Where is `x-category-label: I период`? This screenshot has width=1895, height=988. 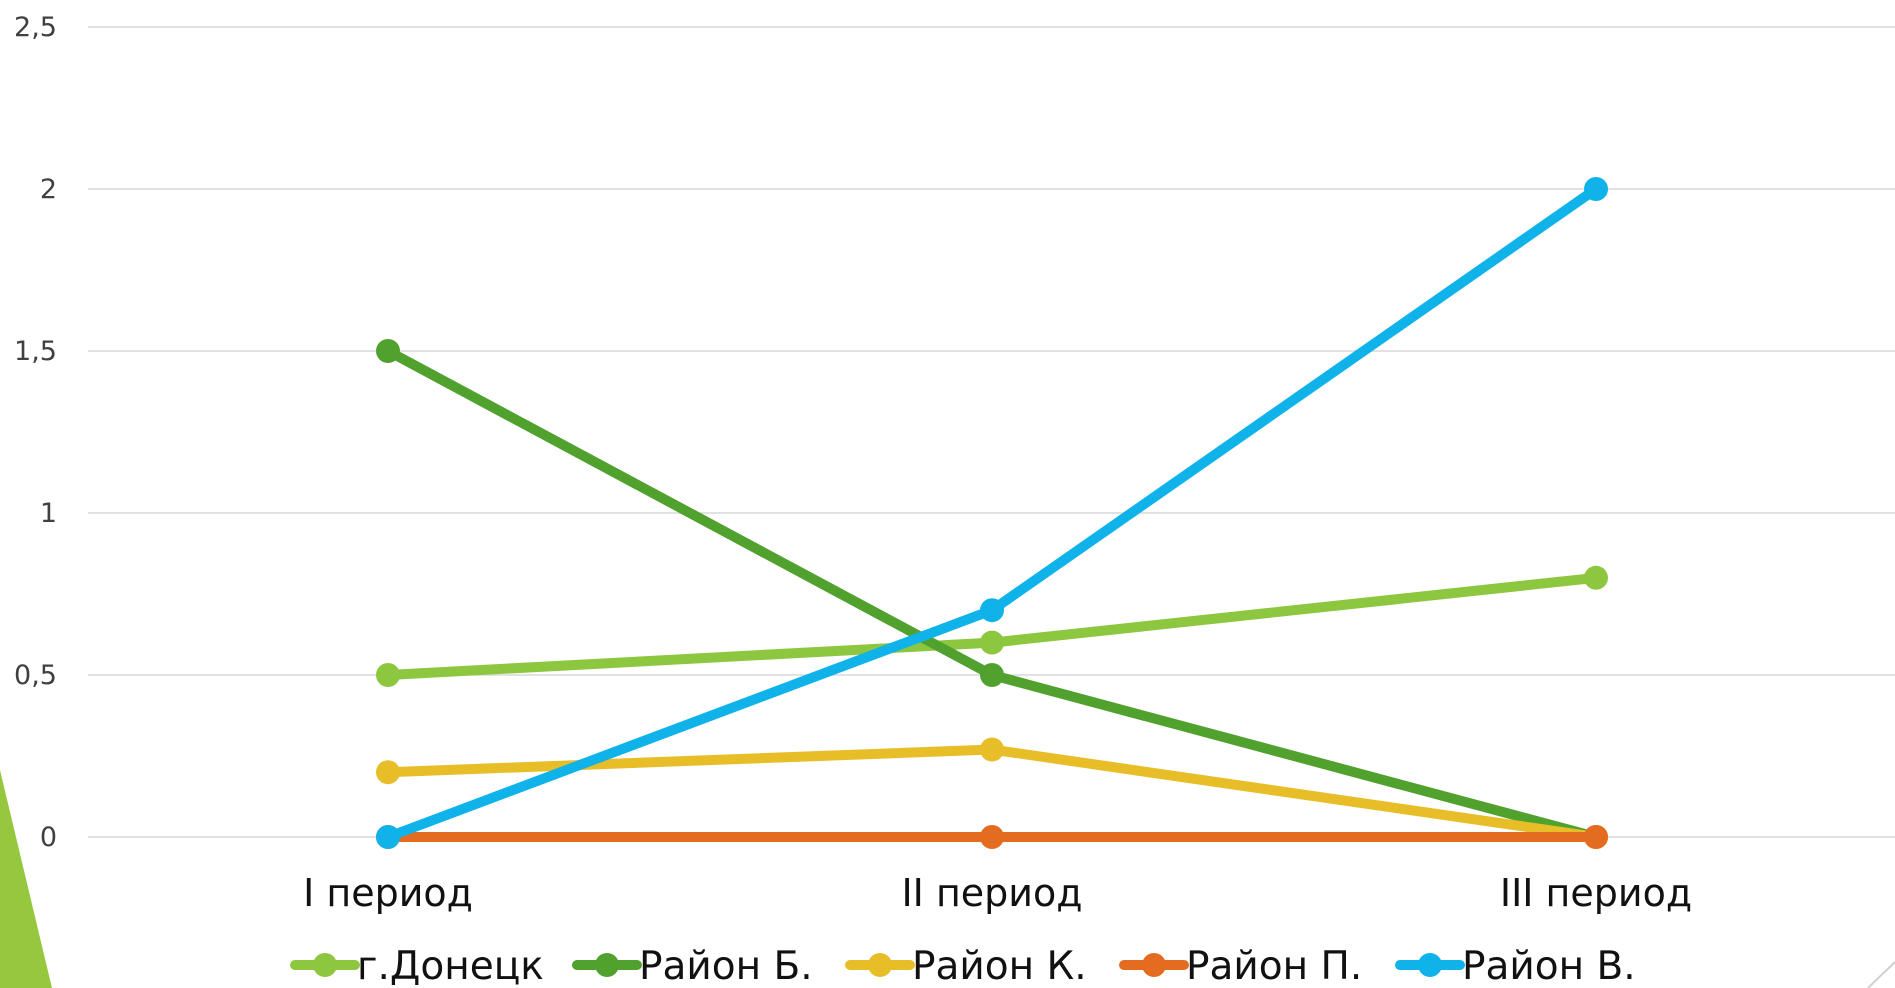 x-category-label: I период is located at coordinates (388, 893).